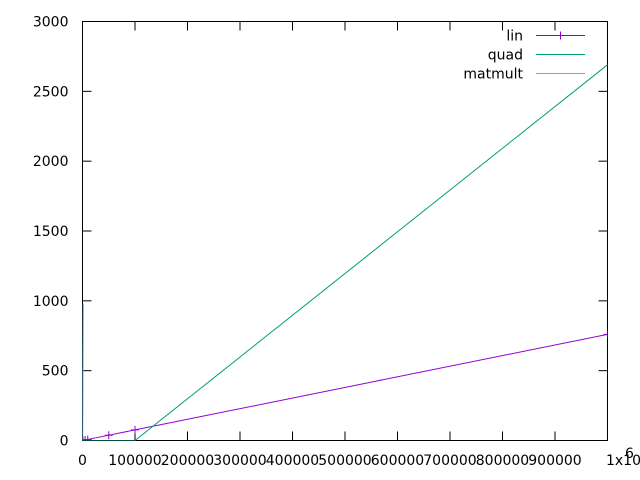  What do you see at coordinates (51, 23) in the screenshot?
I see `y-tick-label: 3000` at bounding box center [51, 23].